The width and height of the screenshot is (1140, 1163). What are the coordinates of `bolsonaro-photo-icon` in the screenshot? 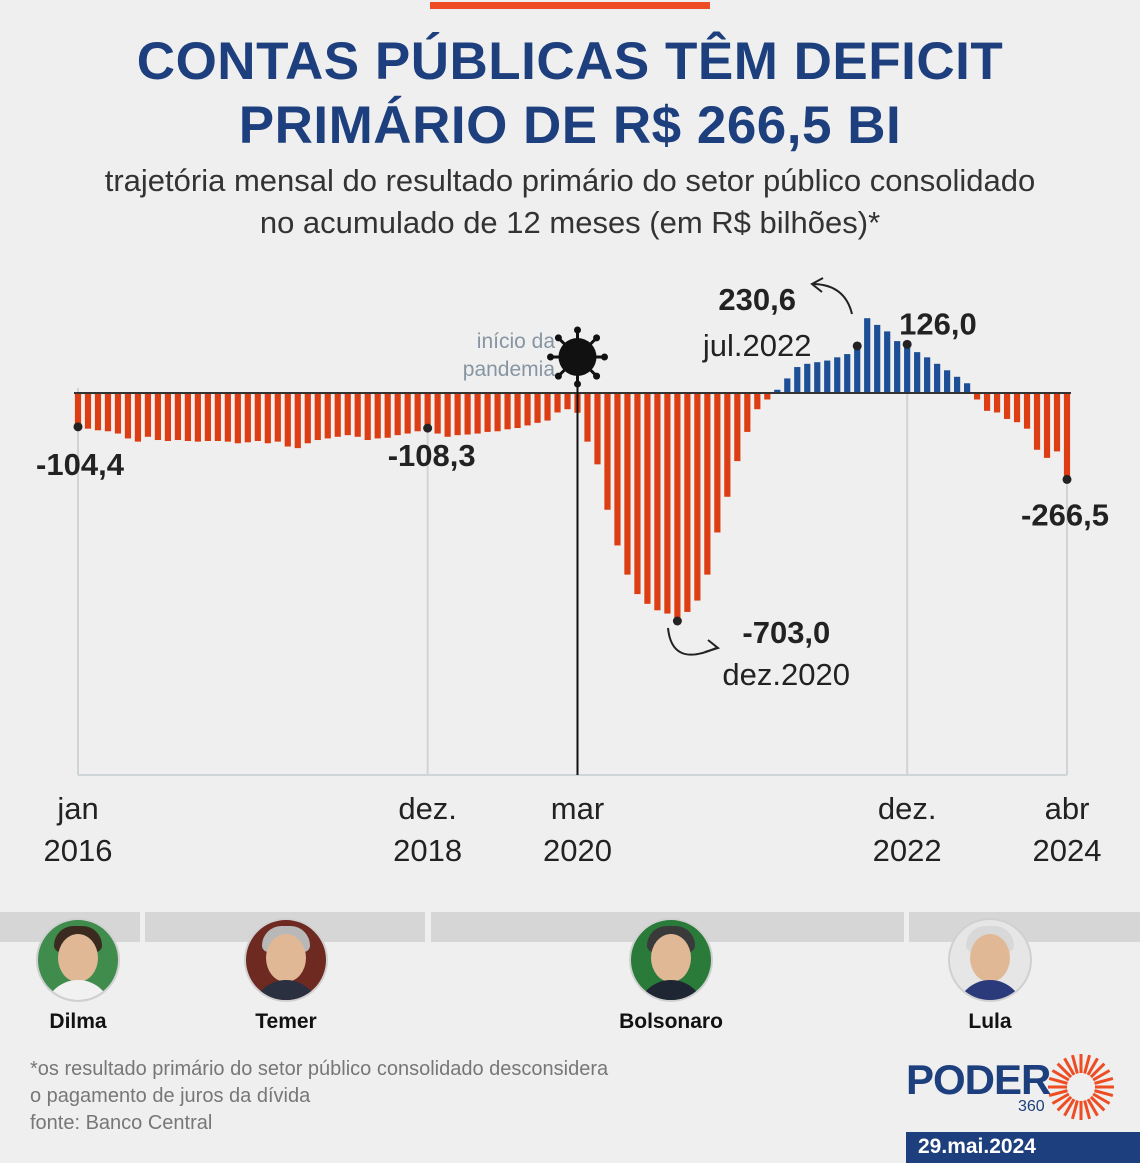 It's located at (671, 960).